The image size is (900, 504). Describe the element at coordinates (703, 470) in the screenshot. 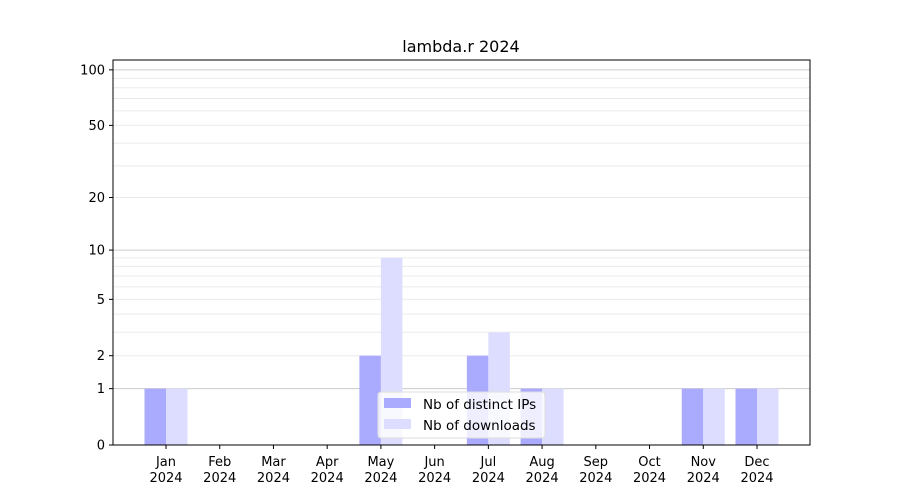

I see `x-tick-label: Nov 2024` at that location.